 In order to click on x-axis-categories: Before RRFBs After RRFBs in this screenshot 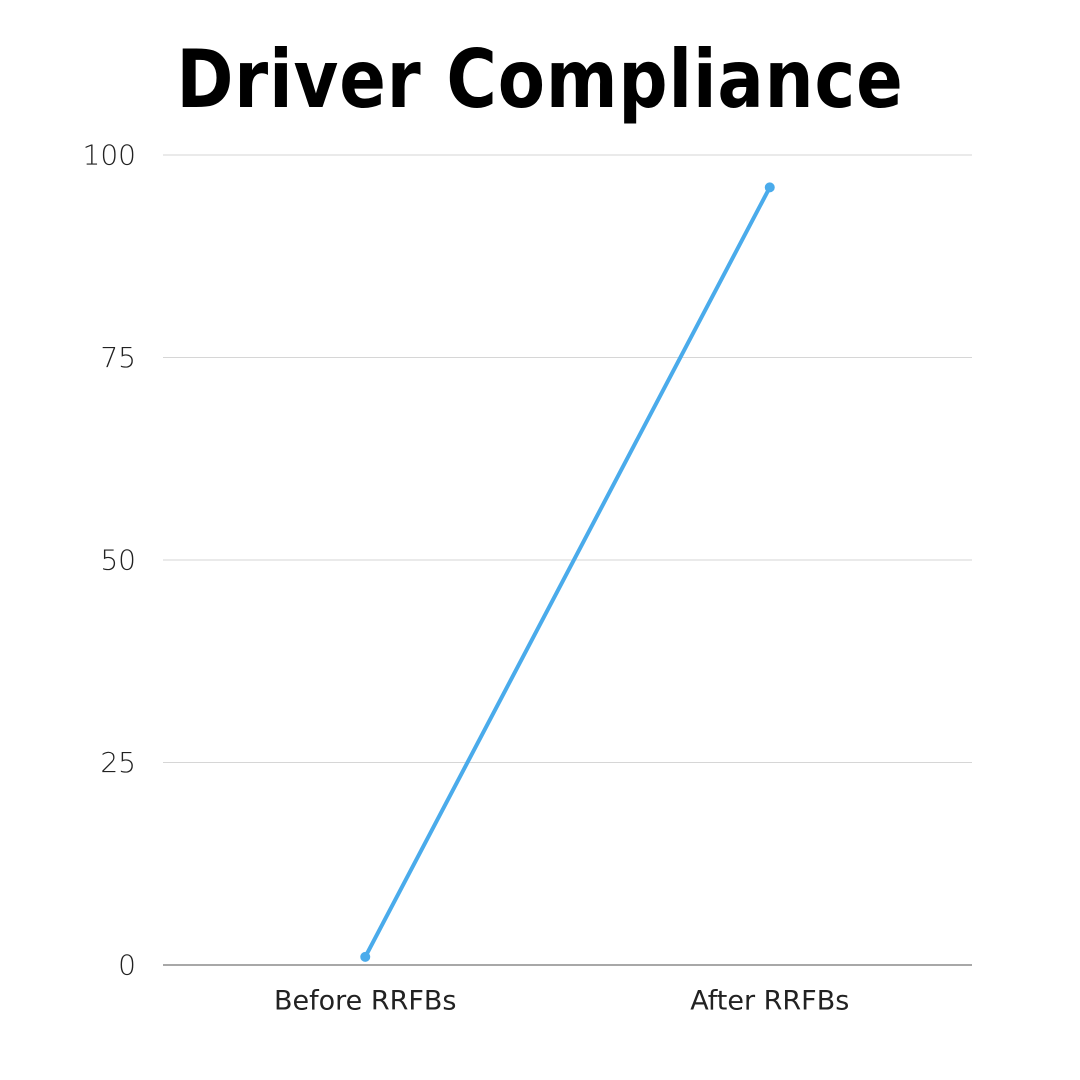, I will do `click(561, 1001)`.